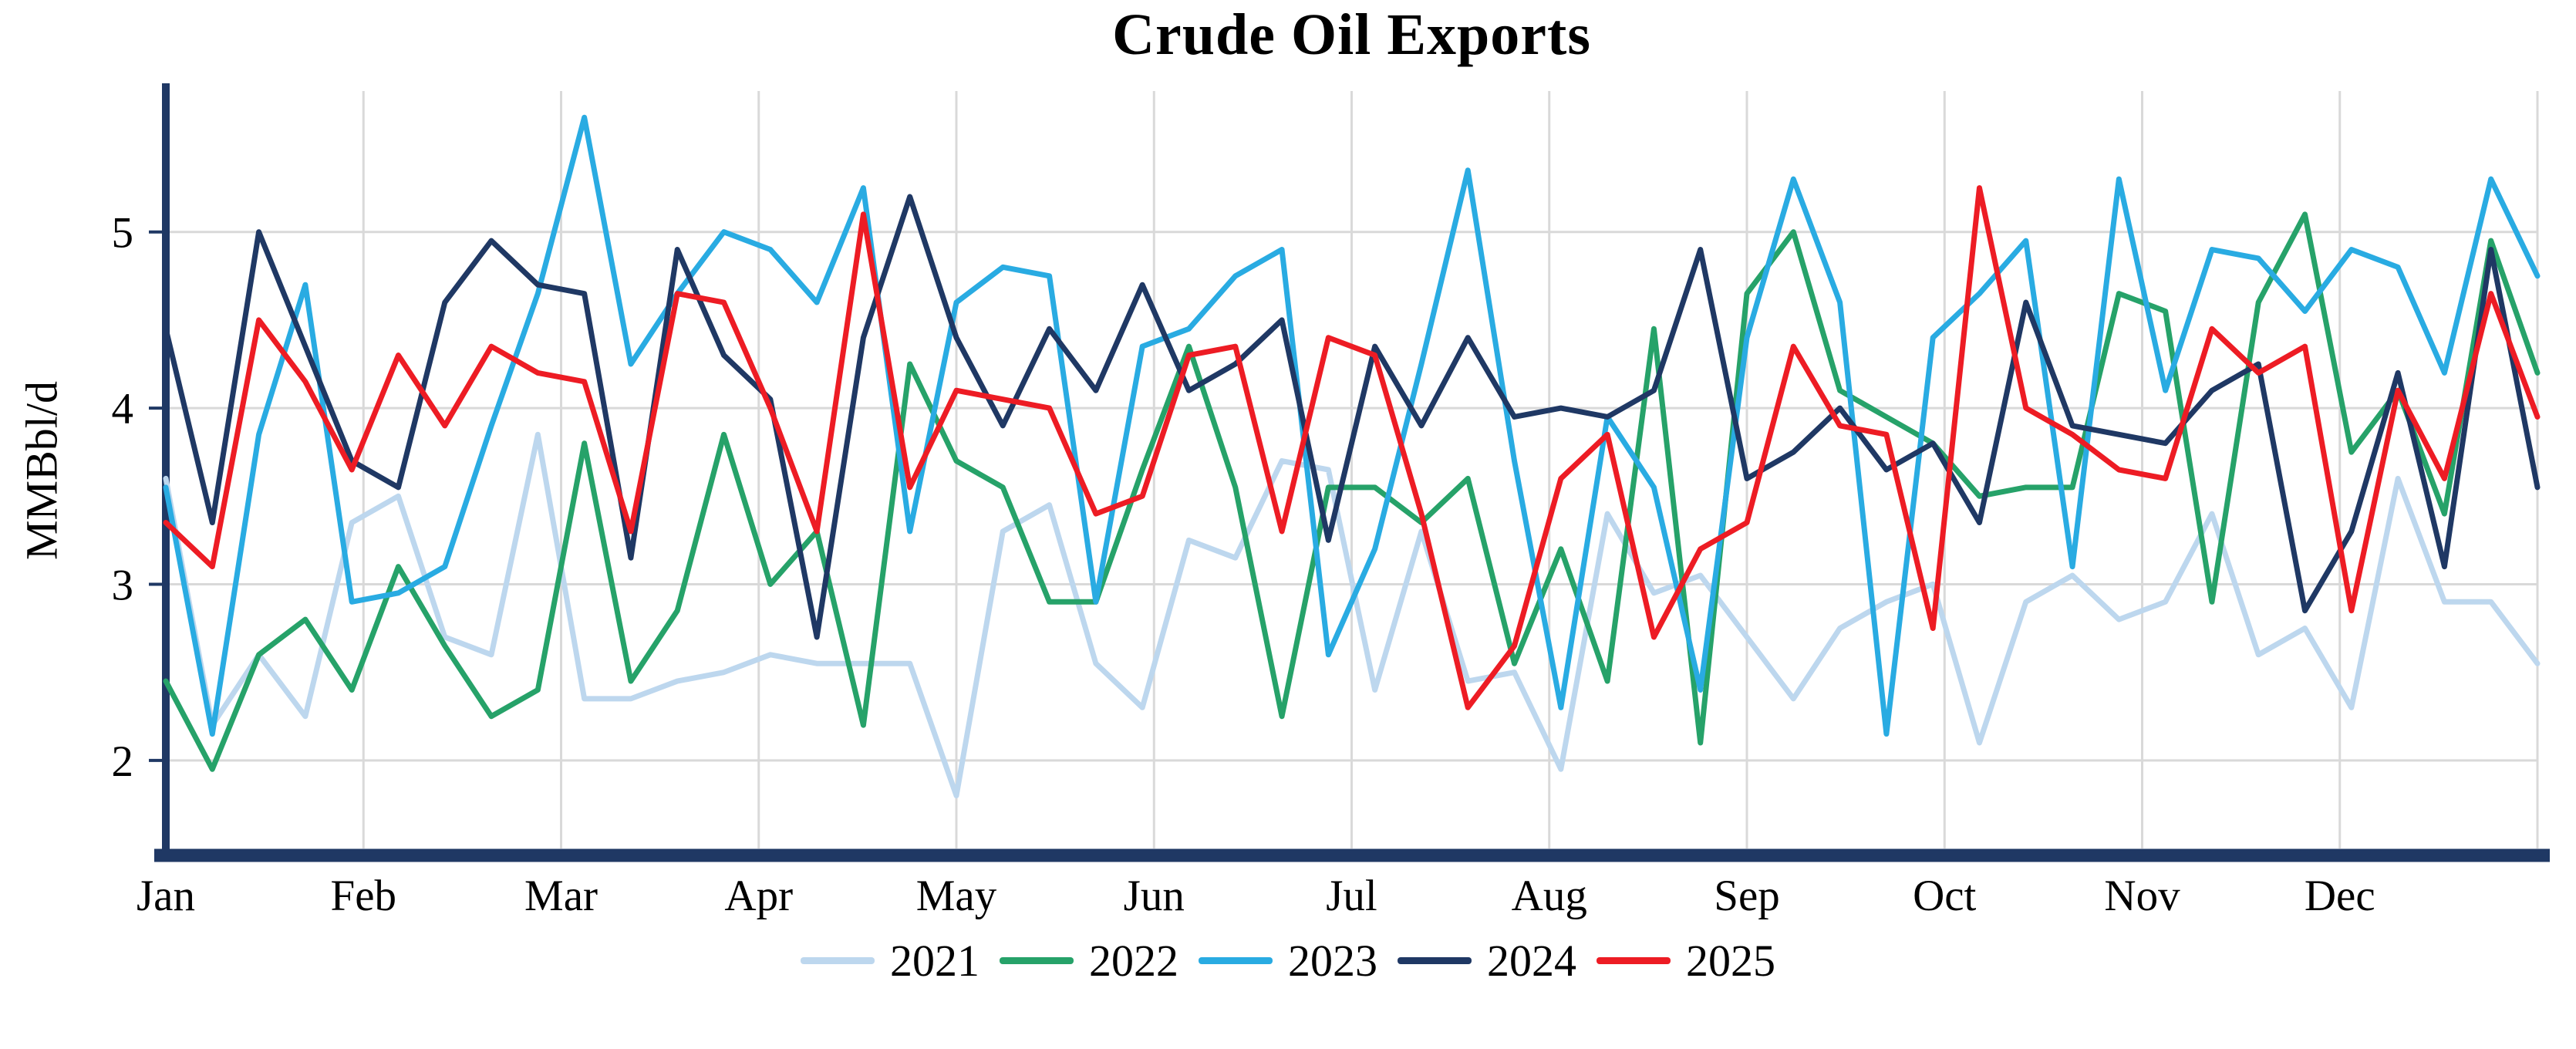 Image resolution: width=2576 pixels, height=1049 pixels. What do you see at coordinates (1351, 34) in the screenshot?
I see `chart-title: Crude Oil Exports` at bounding box center [1351, 34].